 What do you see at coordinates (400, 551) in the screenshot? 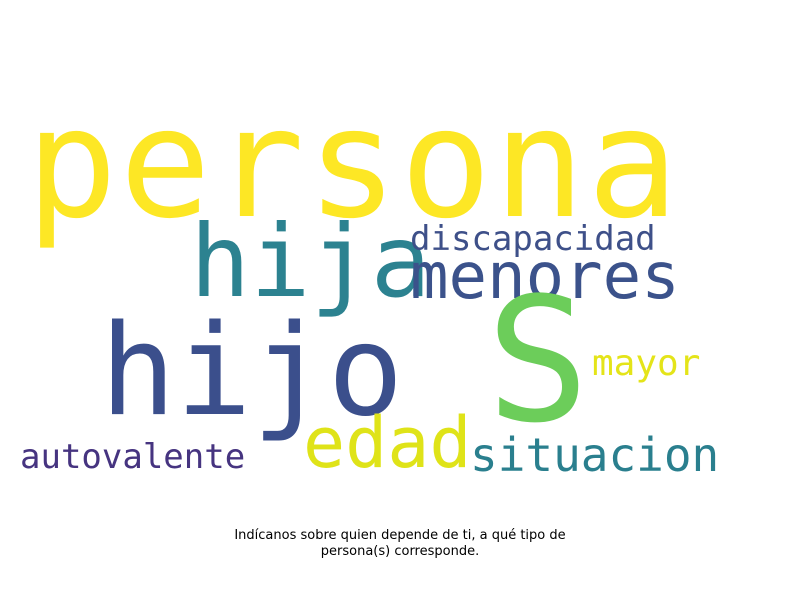
I see `caption-line-2: persona(s) corresponde.` at bounding box center [400, 551].